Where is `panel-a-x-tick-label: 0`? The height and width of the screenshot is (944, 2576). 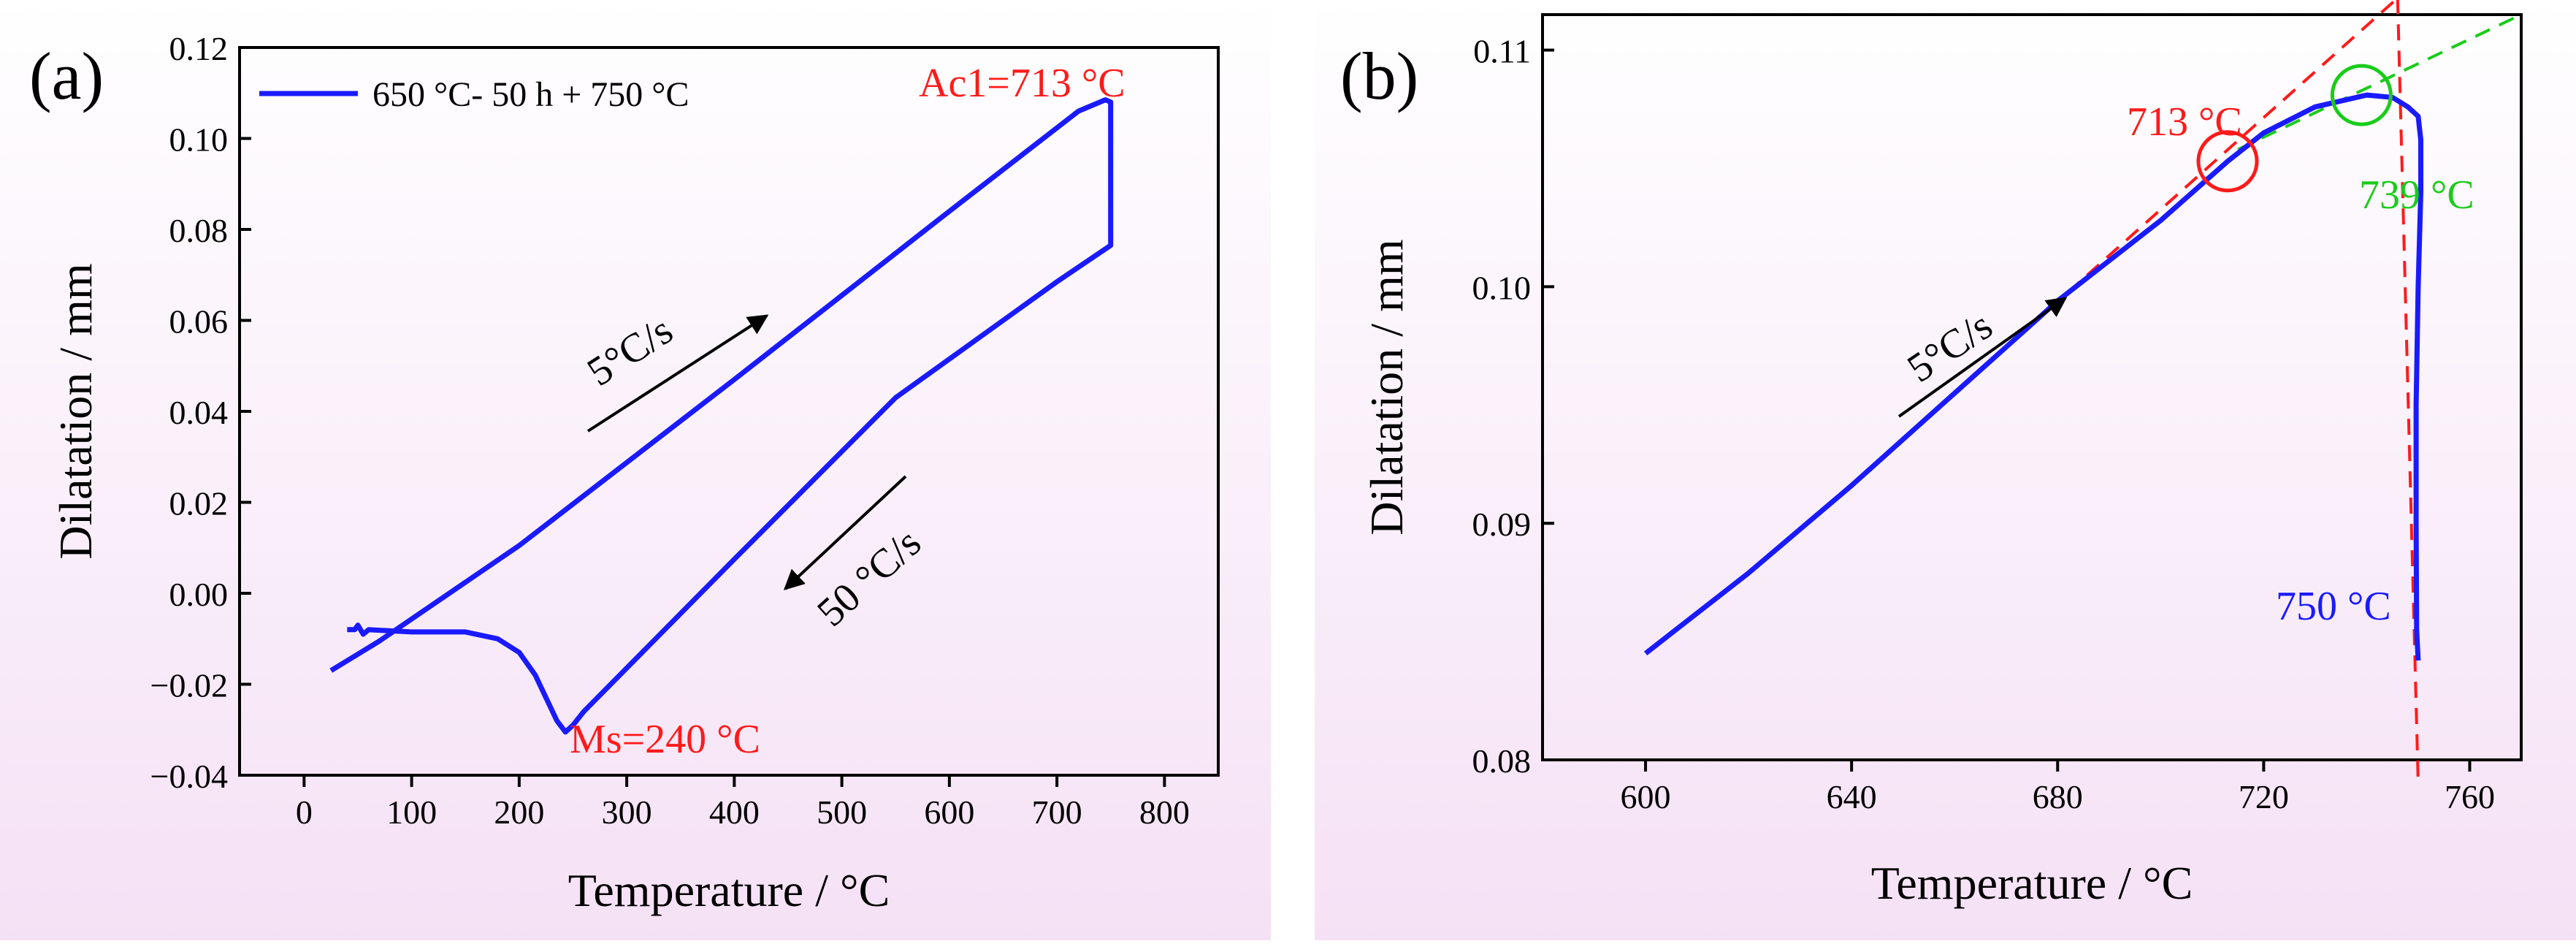 panel-a-x-tick-label: 0 is located at coordinates (304, 812).